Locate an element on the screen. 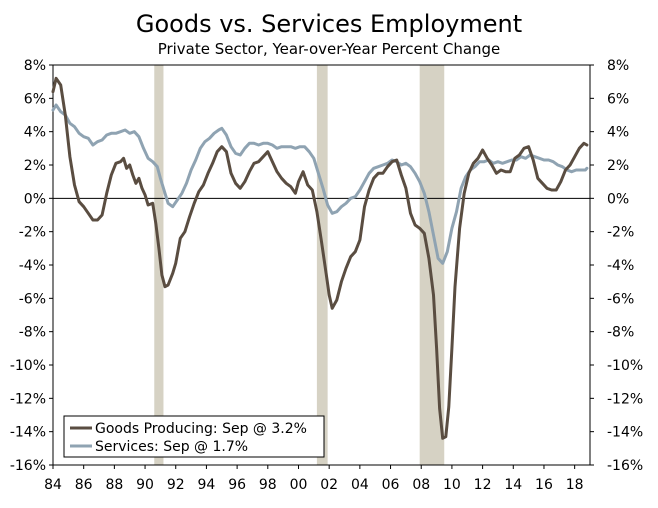  y-tick-label-right: -4% is located at coordinates (620, 266).